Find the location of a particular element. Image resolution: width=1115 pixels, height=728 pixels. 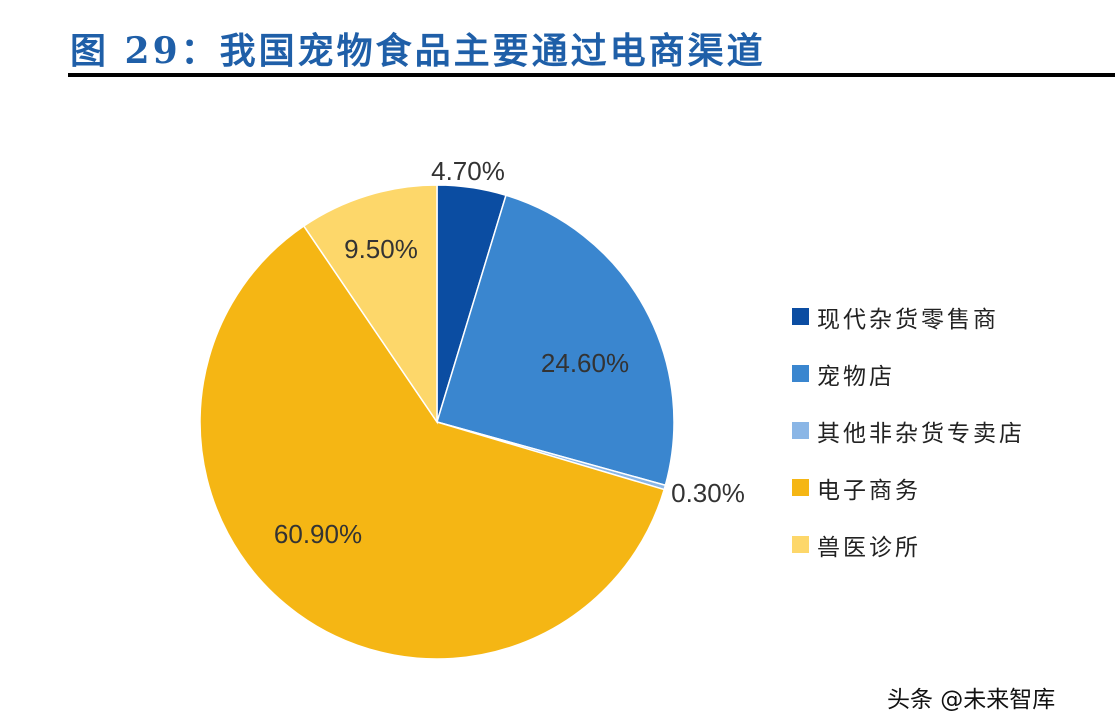

legend-label: 兽医诊所 is located at coordinates (869, 547).